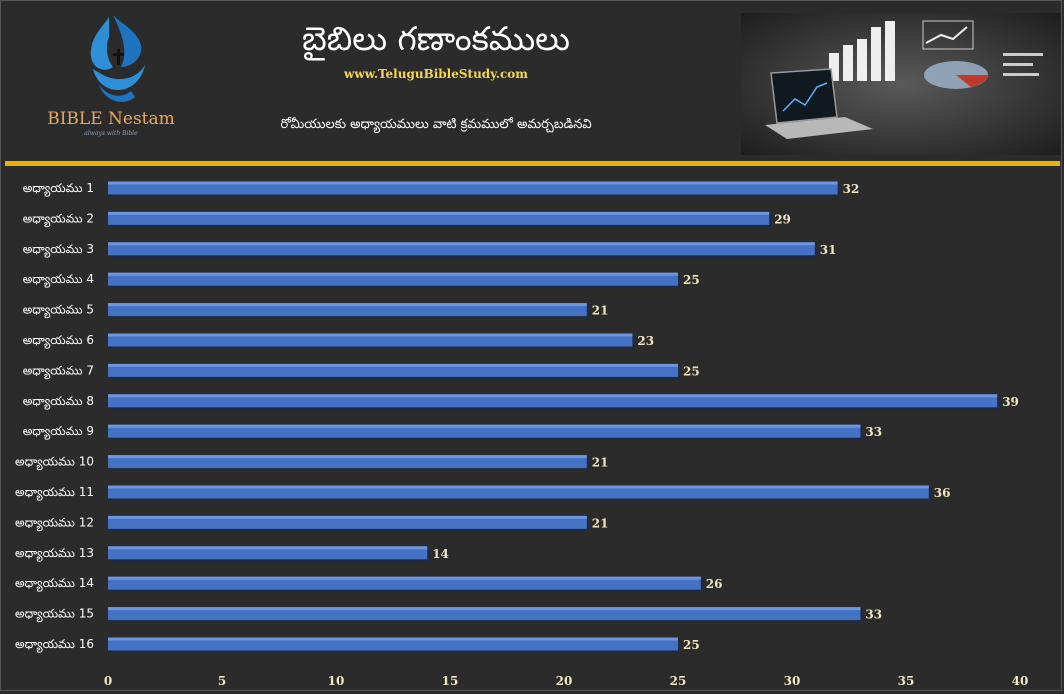 This screenshot has width=1064, height=694. What do you see at coordinates (645, 341) in the screenshot?
I see `data-label: 23` at bounding box center [645, 341].